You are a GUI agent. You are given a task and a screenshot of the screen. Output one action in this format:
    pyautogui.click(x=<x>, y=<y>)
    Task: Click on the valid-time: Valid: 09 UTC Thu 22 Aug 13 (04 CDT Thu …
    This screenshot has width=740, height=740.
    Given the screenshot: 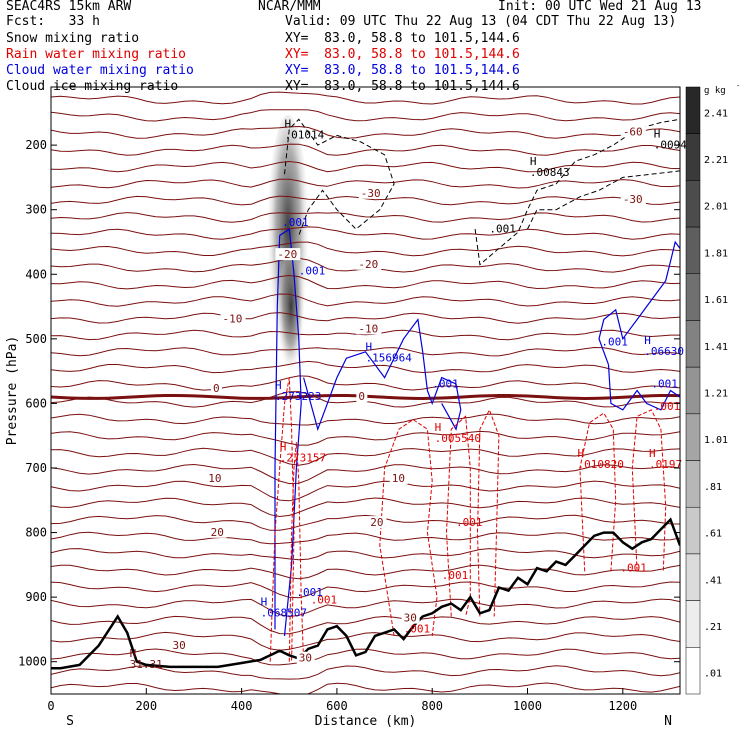 What is the action you would take?
    pyautogui.click(x=481, y=21)
    